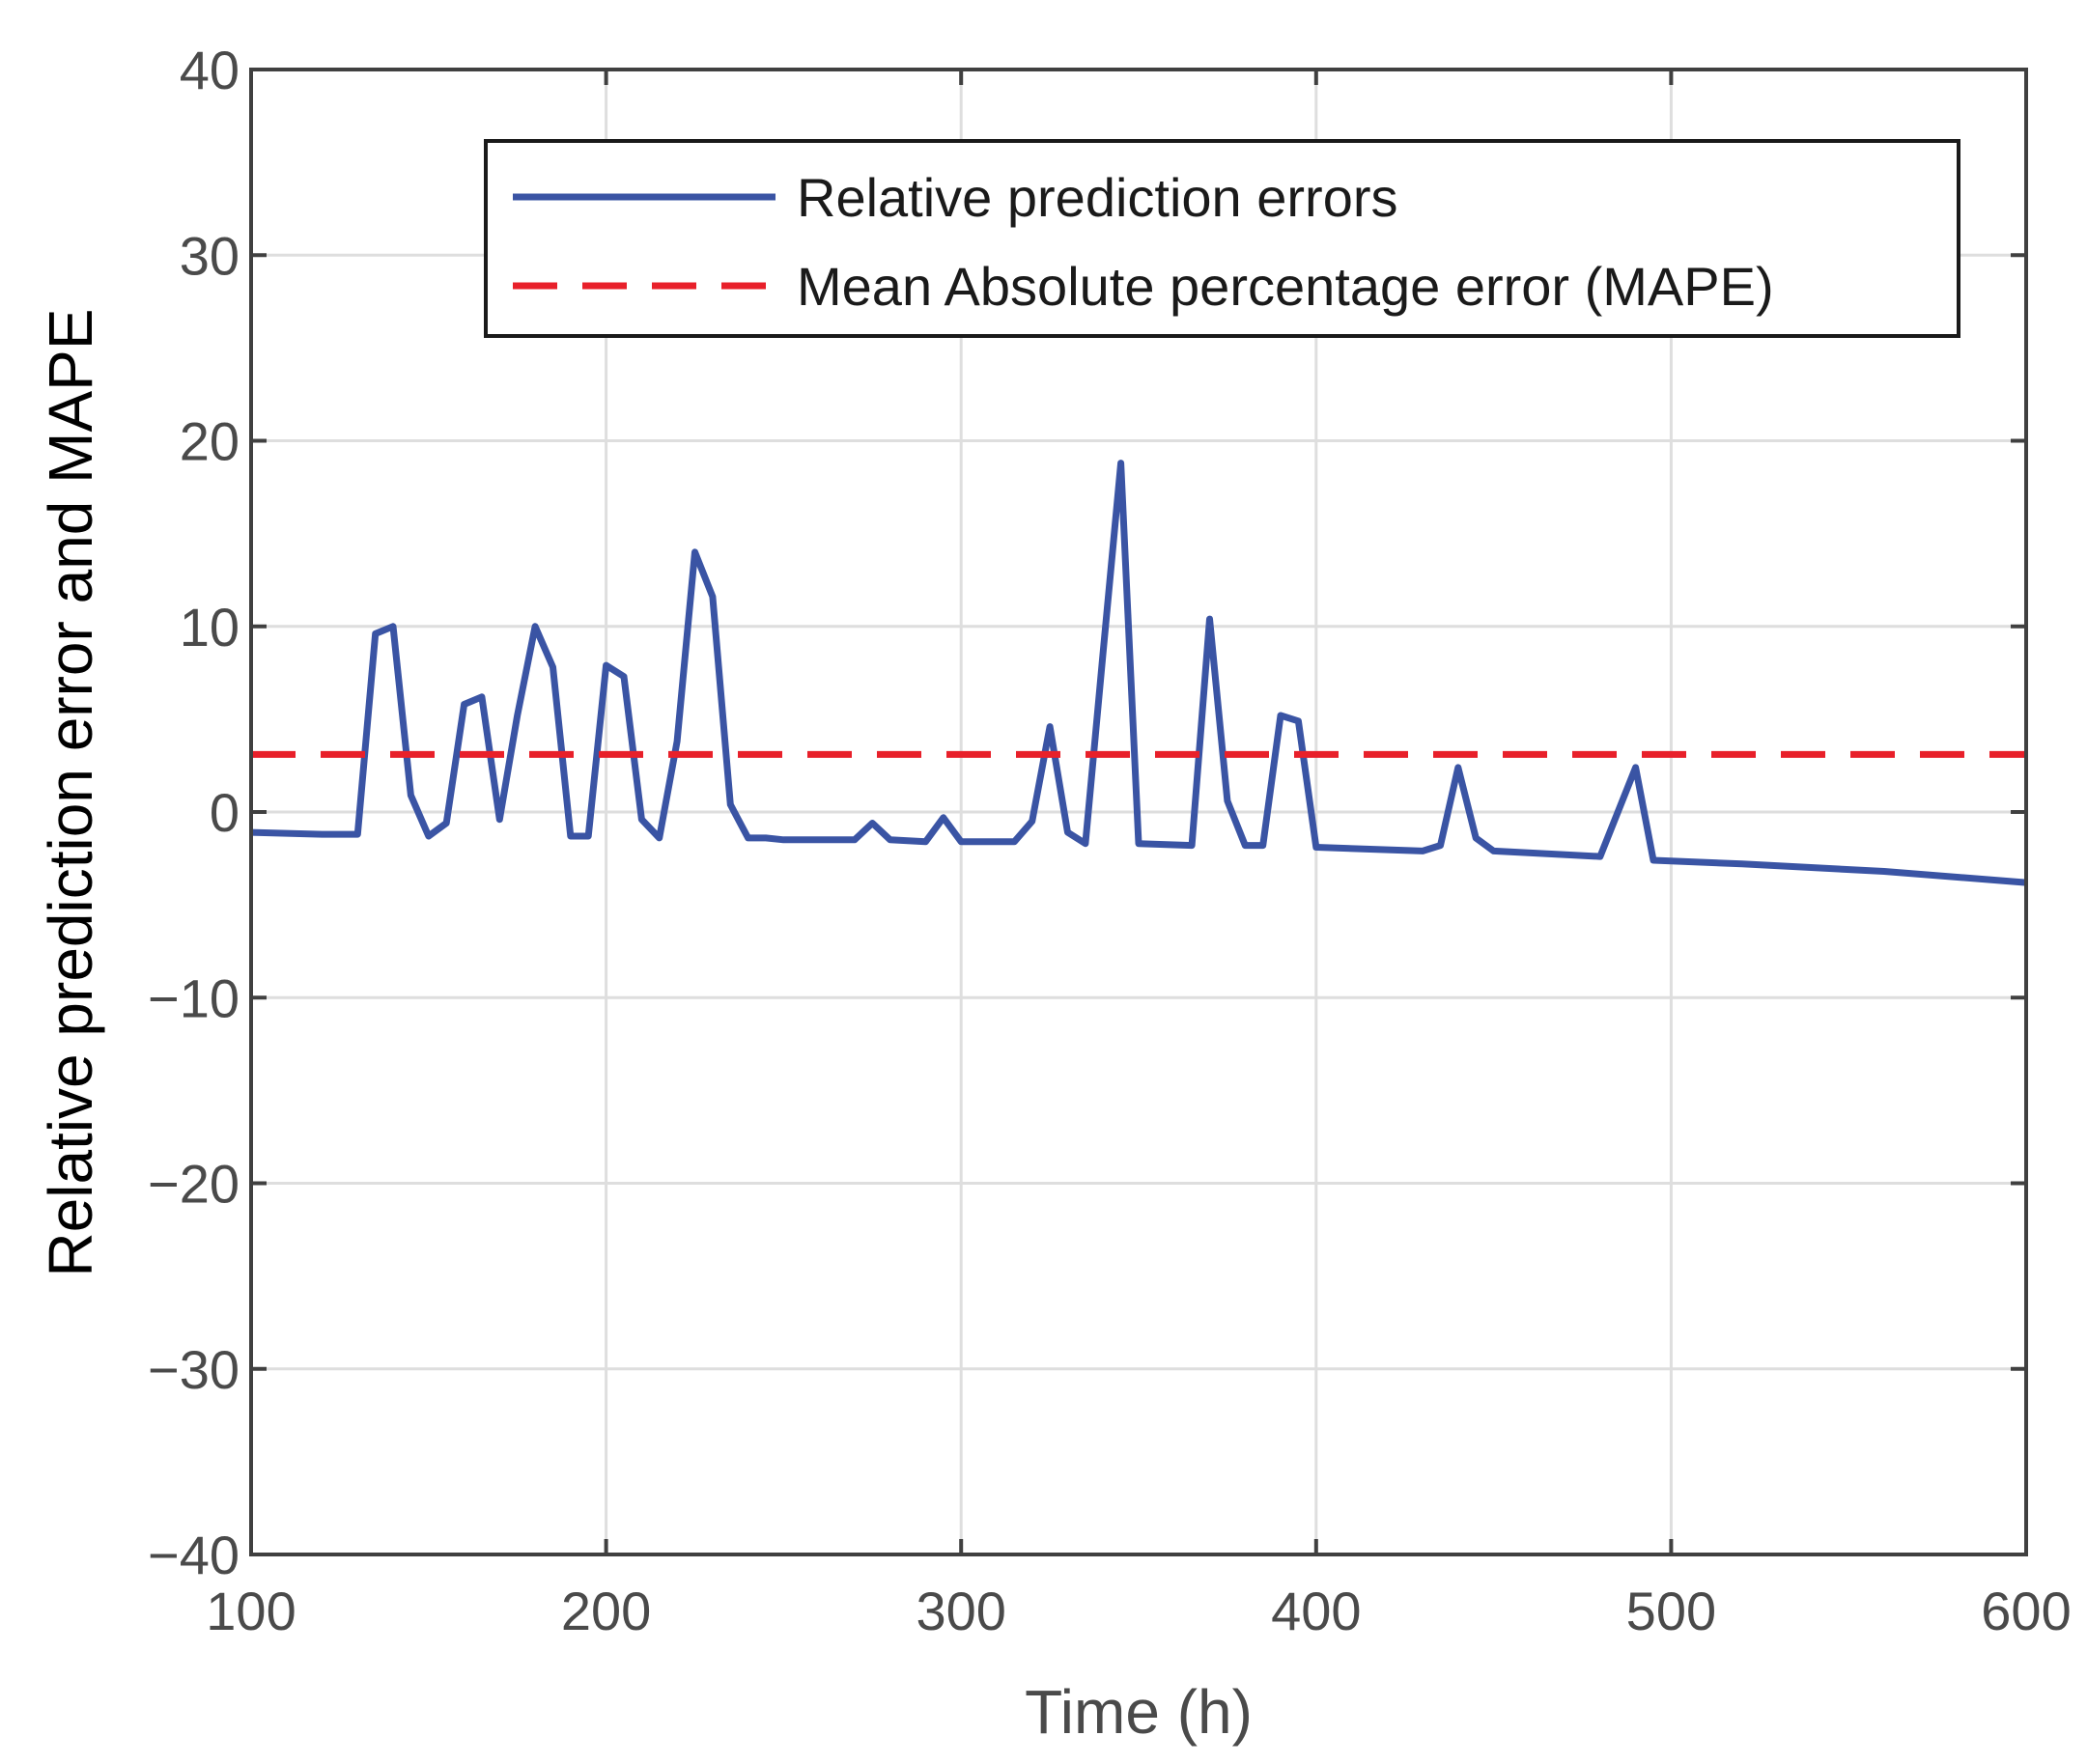 Image resolution: width=2087 pixels, height=1764 pixels. What do you see at coordinates (70, 792) in the screenshot?
I see `y-axis-title: Relative prediction error and MAPE` at bounding box center [70, 792].